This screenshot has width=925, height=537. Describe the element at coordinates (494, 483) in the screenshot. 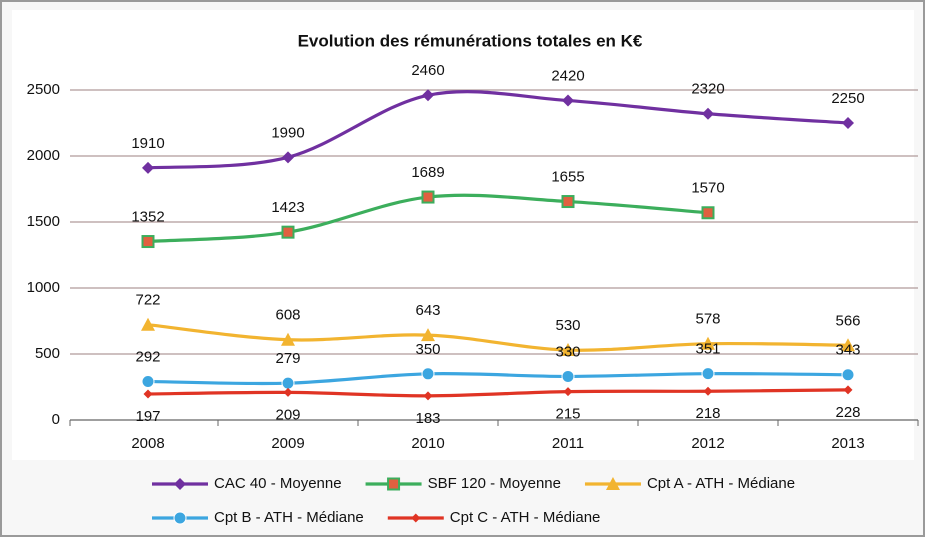

I see `legend-label: SBF 120 - Moyenne` at that location.